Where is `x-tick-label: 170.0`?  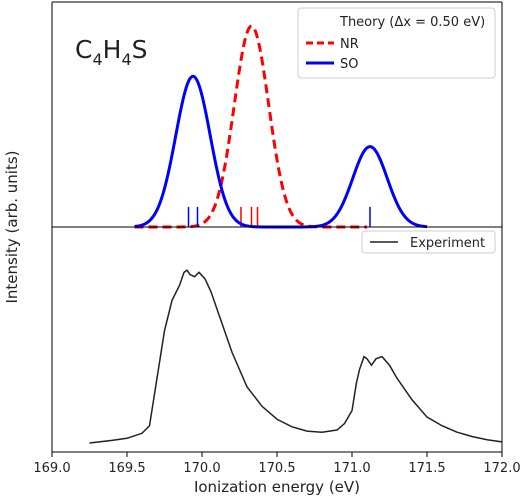 x-tick-label: 170.0 is located at coordinates (201, 468).